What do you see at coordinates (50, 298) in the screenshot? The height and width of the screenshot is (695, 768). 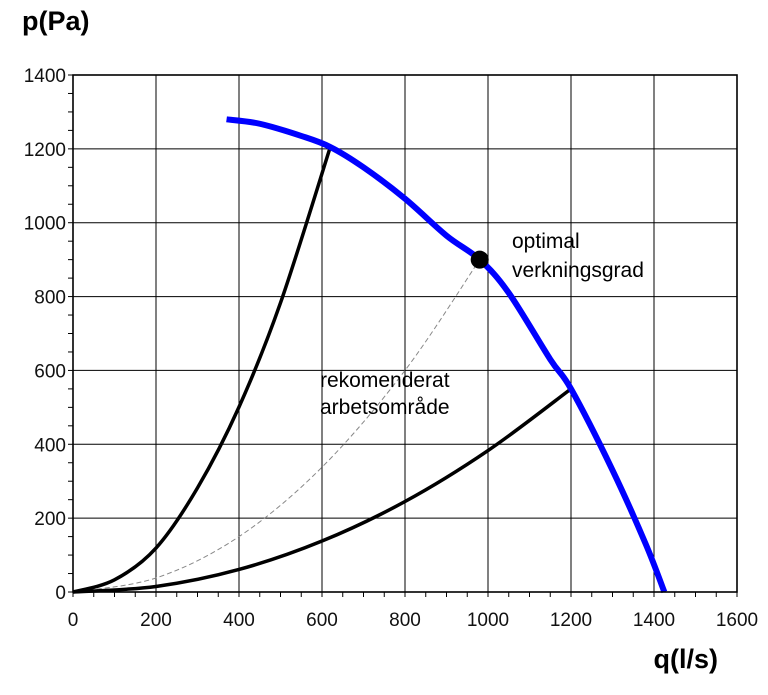 I see `y-tick-label: 800` at bounding box center [50, 298].